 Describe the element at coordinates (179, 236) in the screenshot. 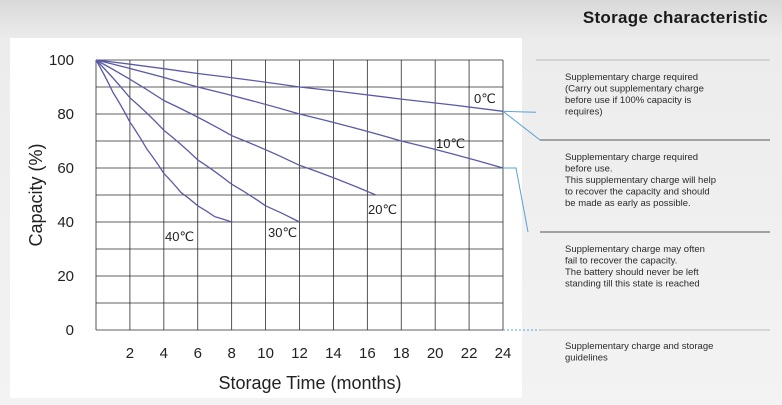

I see `series-label: 40℃` at that location.